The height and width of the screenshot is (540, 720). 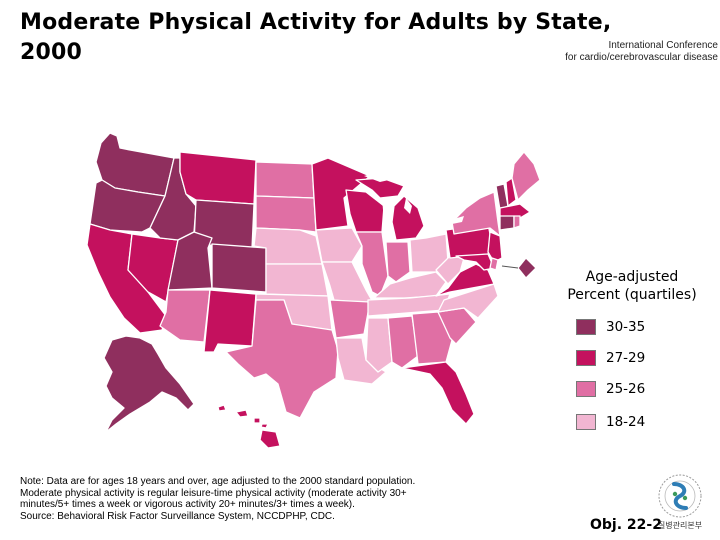 I want to click on state-ma, so click(x=515, y=211).